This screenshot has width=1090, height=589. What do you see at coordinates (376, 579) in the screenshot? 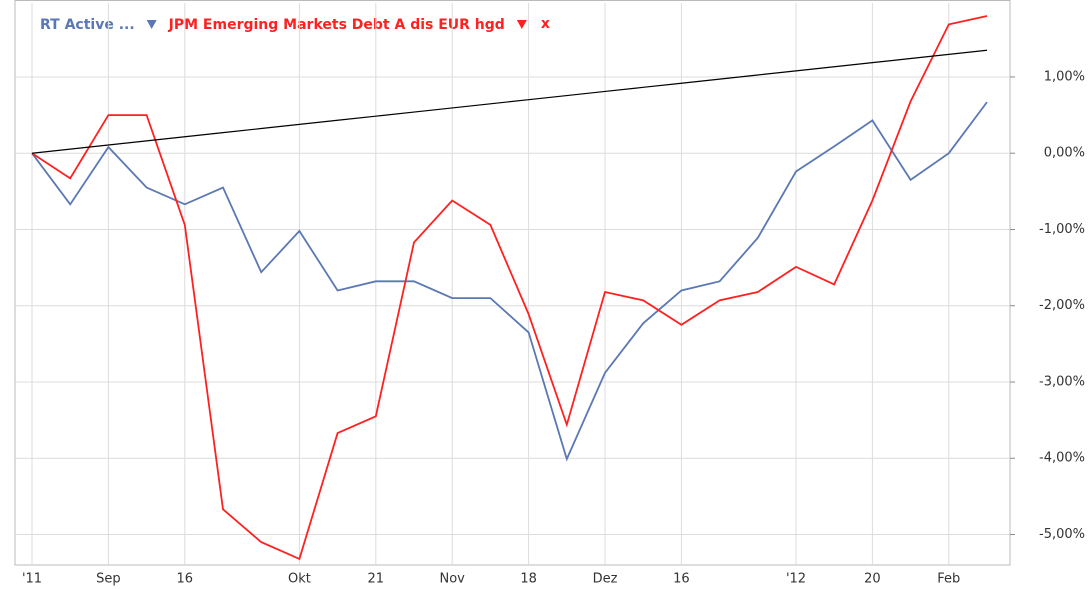
I see `x-tick-label: 21` at bounding box center [376, 579].